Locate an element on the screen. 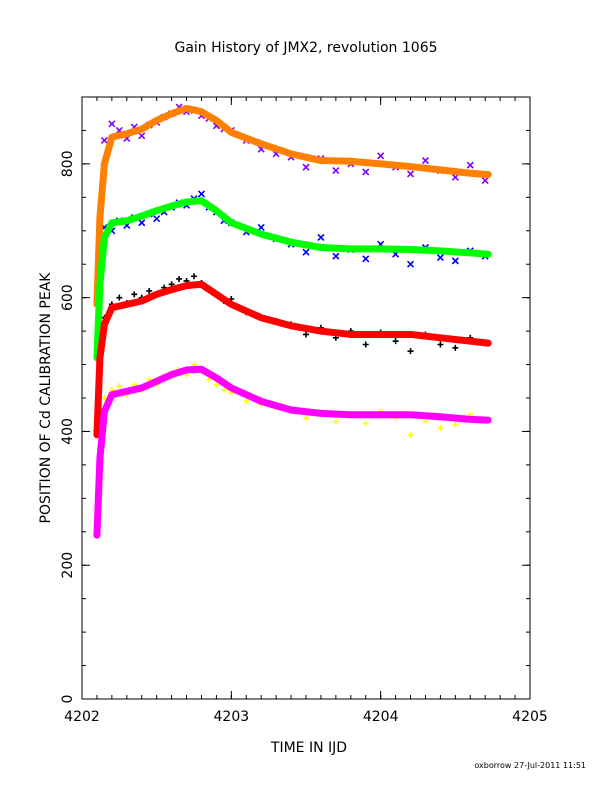 Image resolution: width=612 pixels, height=792 pixels. y-tick-label: 200 is located at coordinates (68, 565).